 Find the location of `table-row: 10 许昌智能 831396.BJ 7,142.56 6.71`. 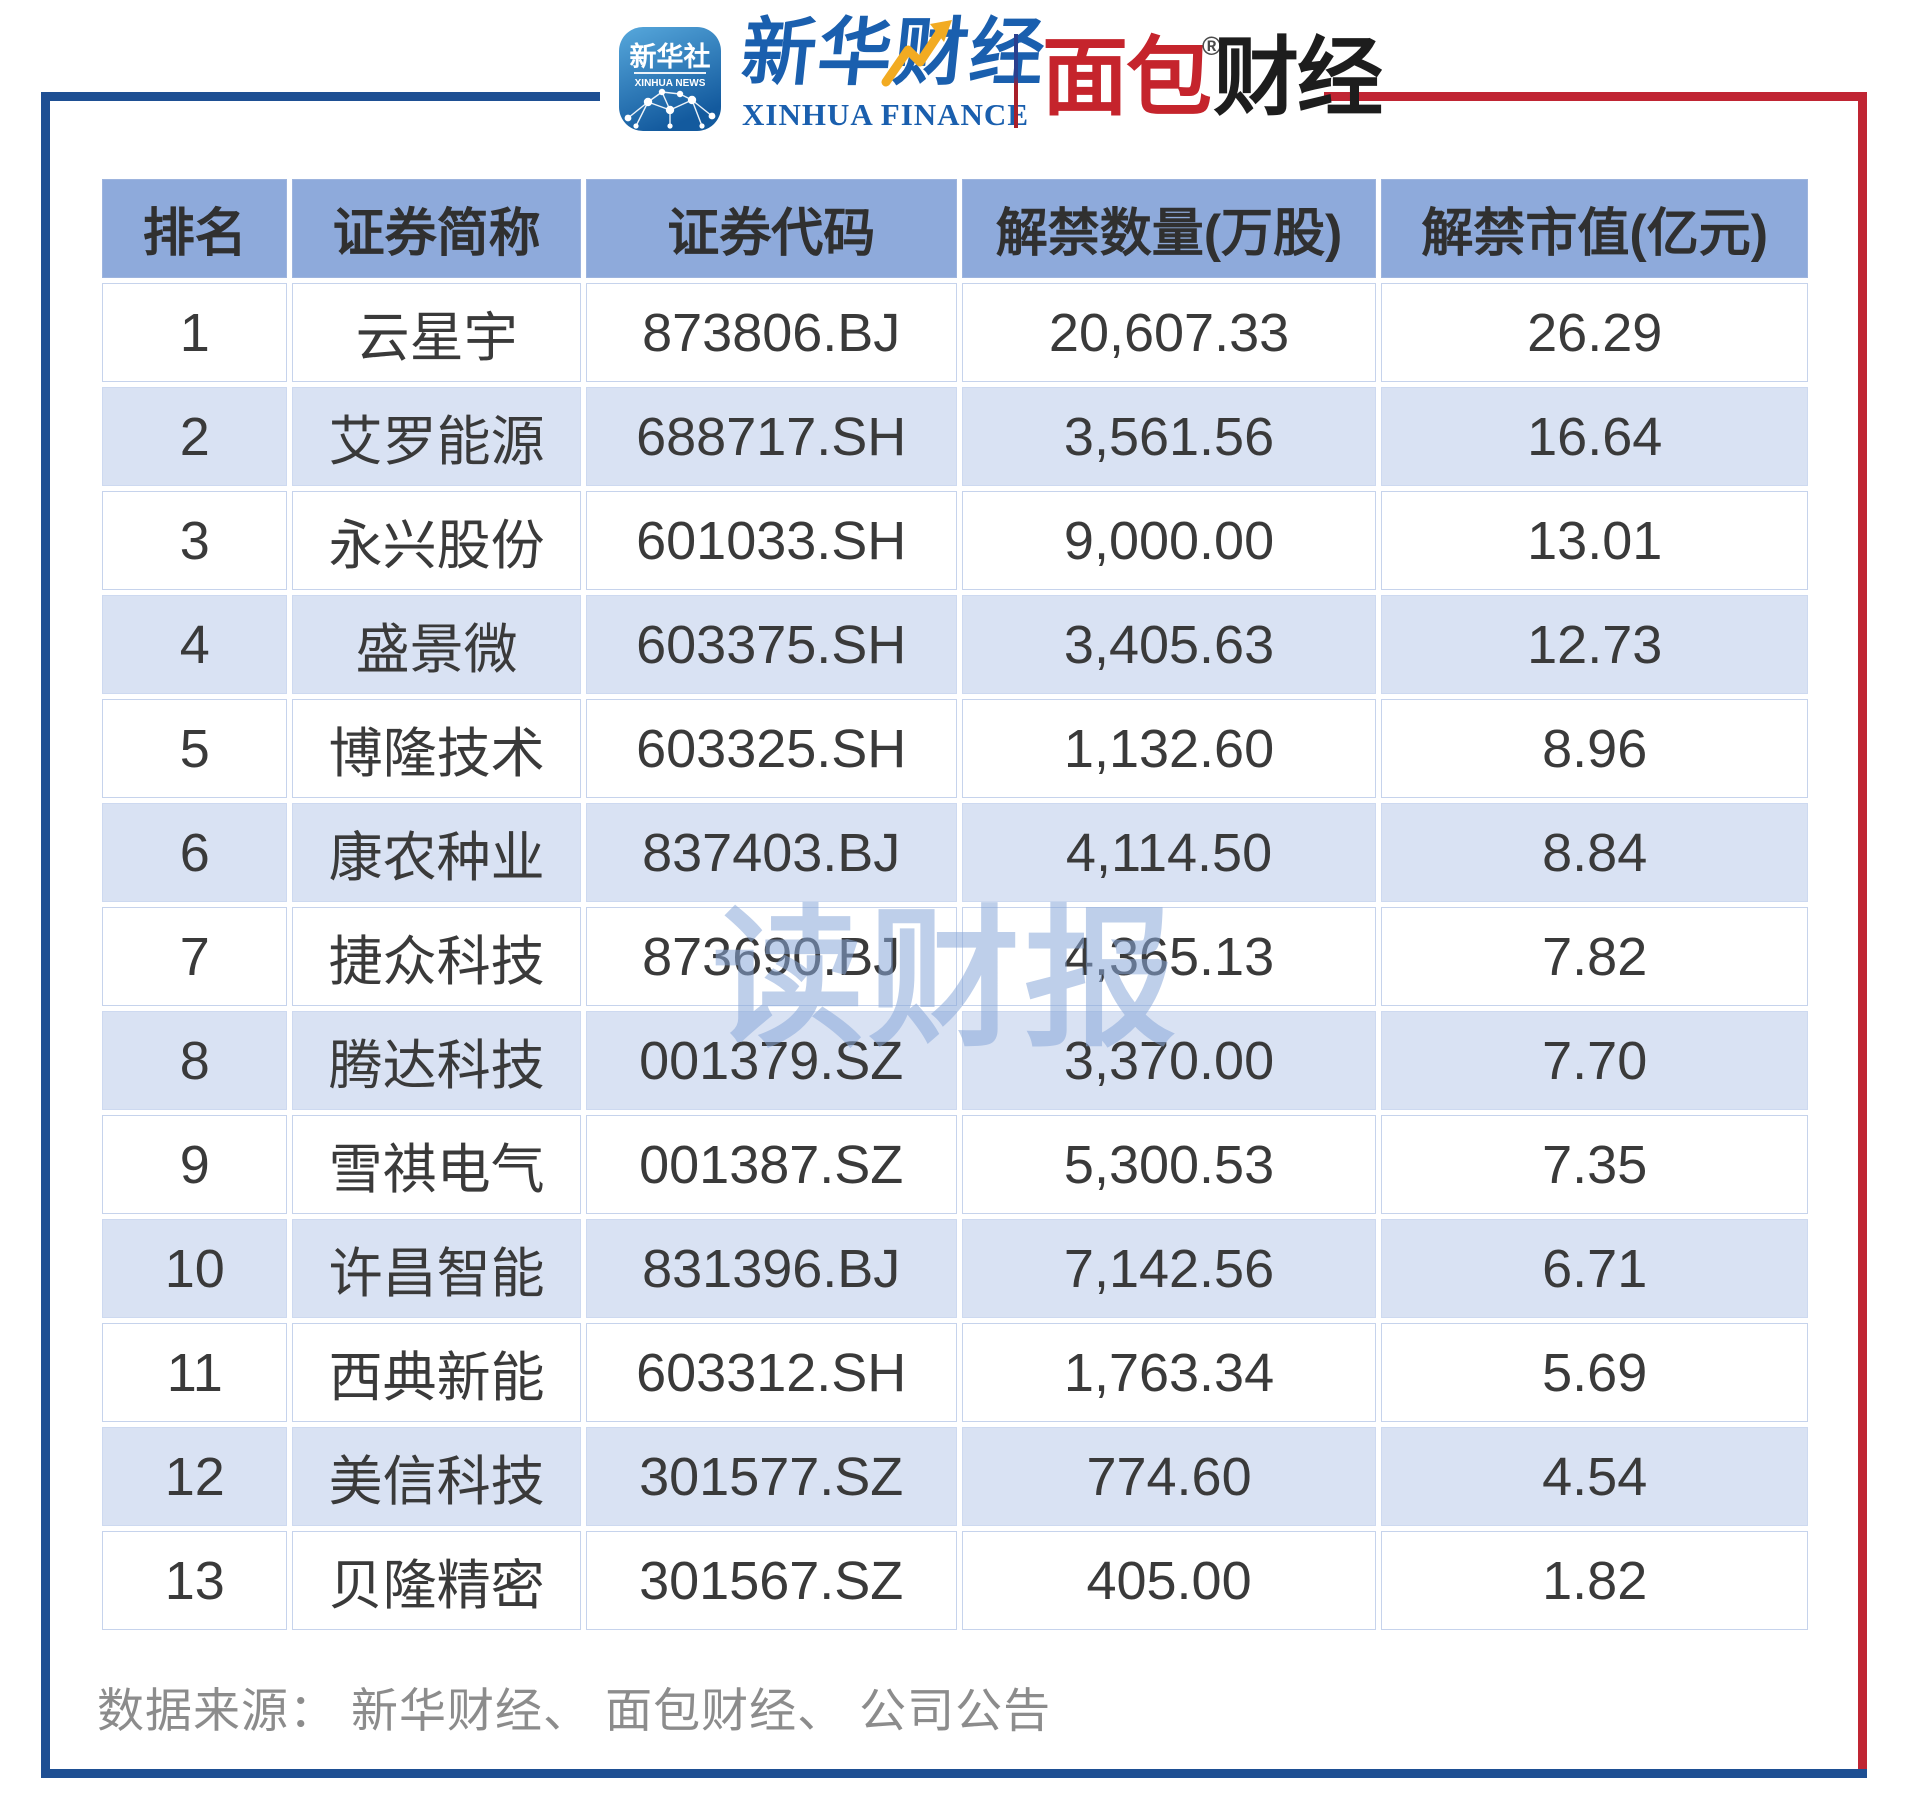

table-row: 10 许昌智能 831396.BJ 7,142.56 6.71 is located at coordinates (955, 1268).